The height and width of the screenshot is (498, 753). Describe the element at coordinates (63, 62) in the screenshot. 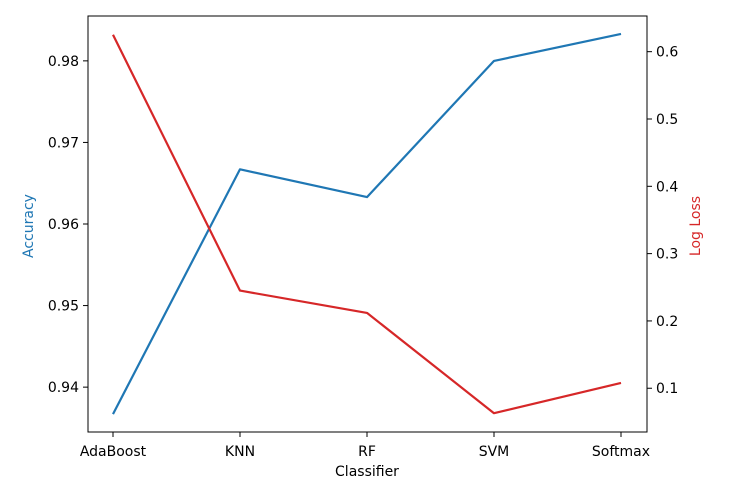

I see `left-y-tick-label: 0.98` at that location.